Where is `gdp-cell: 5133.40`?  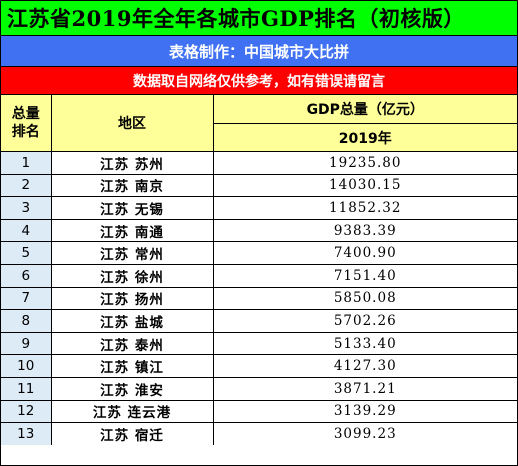
gdp-cell: 5133.40 is located at coordinates (364, 343).